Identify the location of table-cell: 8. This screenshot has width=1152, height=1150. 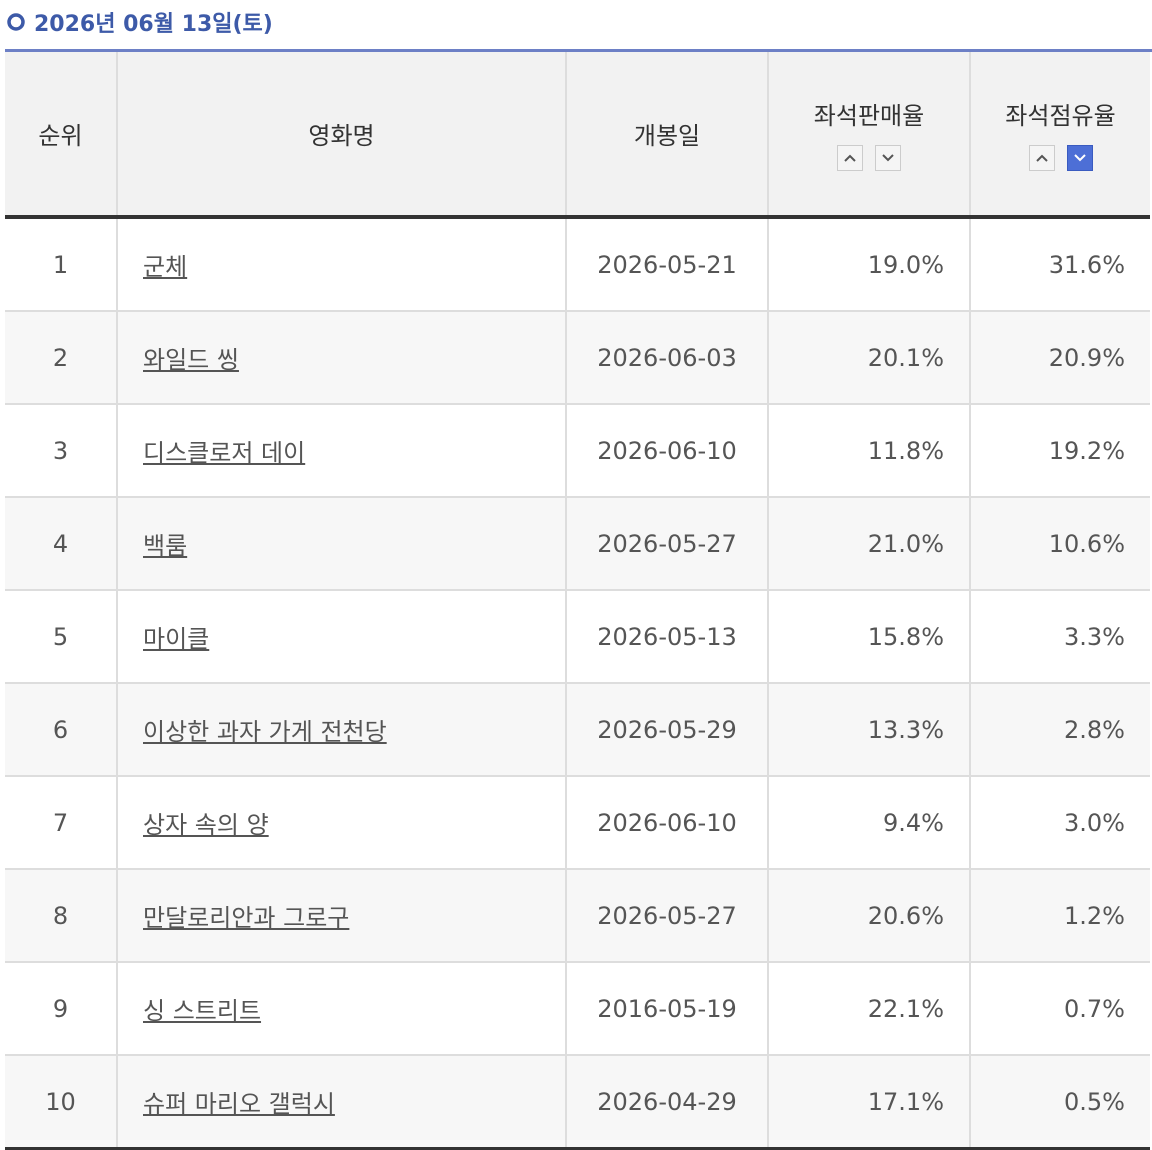
(61, 915).